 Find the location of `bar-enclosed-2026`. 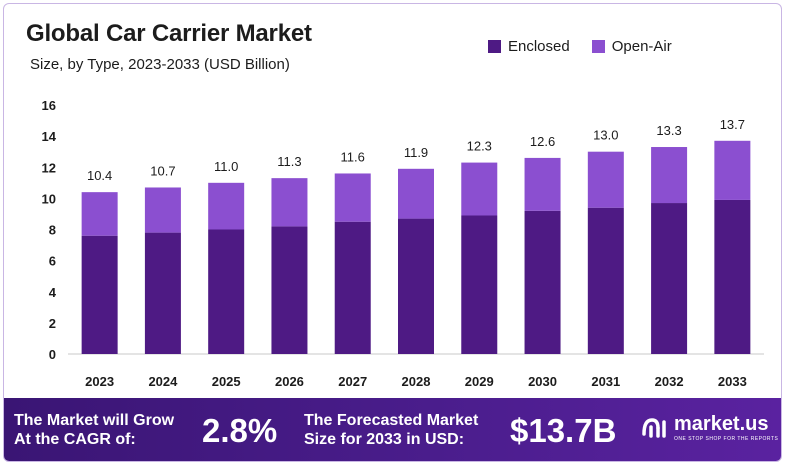

bar-enclosed-2026 is located at coordinates (289, 290).